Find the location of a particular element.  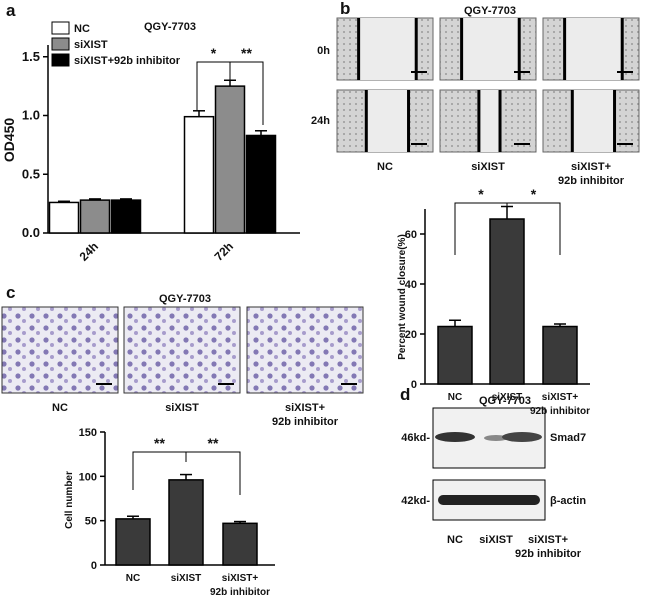

y-tick-label: 40 is located at coordinates (411, 285).